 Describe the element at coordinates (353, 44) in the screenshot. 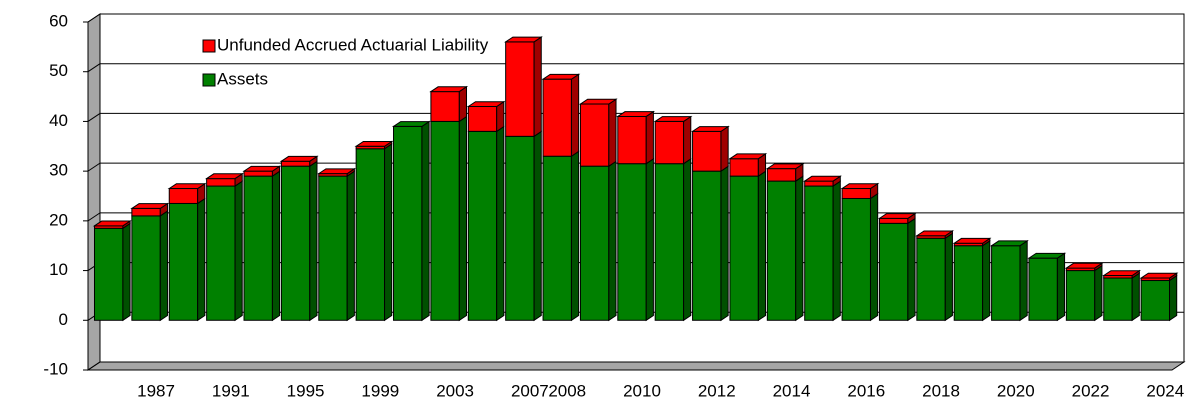

I see `legend-label: Unfunded Accrued Actuarial Liability` at that location.